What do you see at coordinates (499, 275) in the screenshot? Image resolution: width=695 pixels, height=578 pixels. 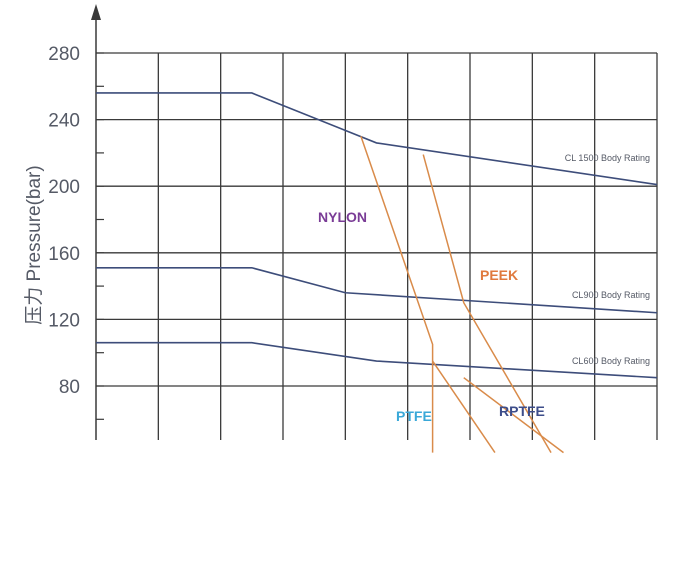 I see `material-label-peek: PEEK` at bounding box center [499, 275].